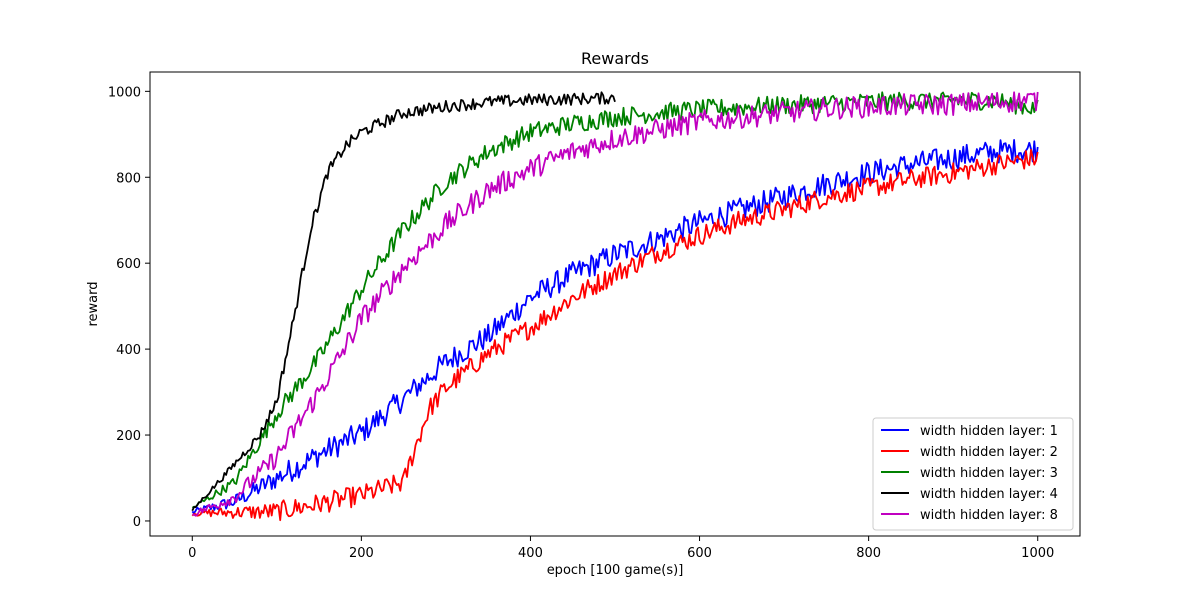 The image size is (1200, 604). What do you see at coordinates (699, 553) in the screenshot?
I see `x-tick-label: 600` at bounding box center [699, 553].